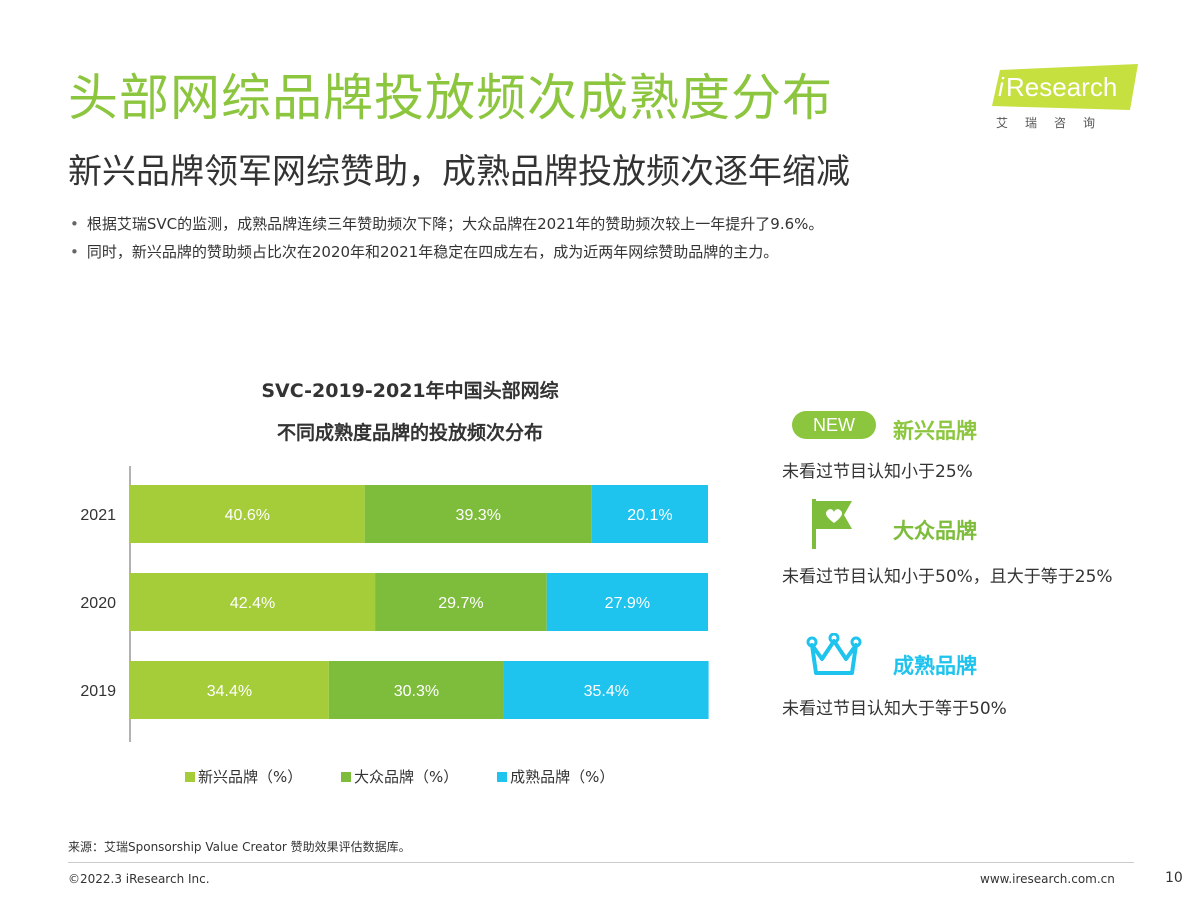 The image size is (1200, 900). I want to click on legend-item-mass: 大众品牌（%）, so click(399, 776).